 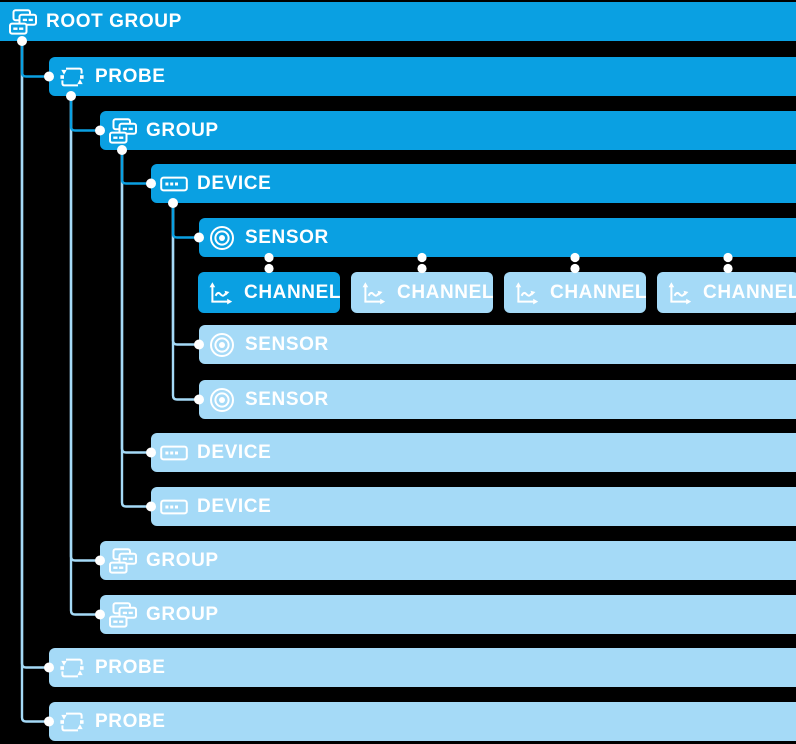 What do you see at coordinates (448, 614) in the screenshot?
I see `node-group-3: GROUP` at bounding box center [448, 614].